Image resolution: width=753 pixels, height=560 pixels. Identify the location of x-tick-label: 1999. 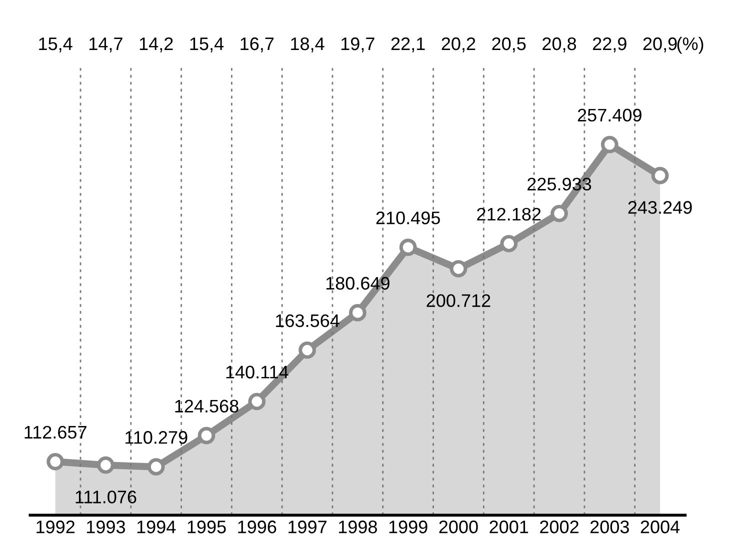
(408, 527).